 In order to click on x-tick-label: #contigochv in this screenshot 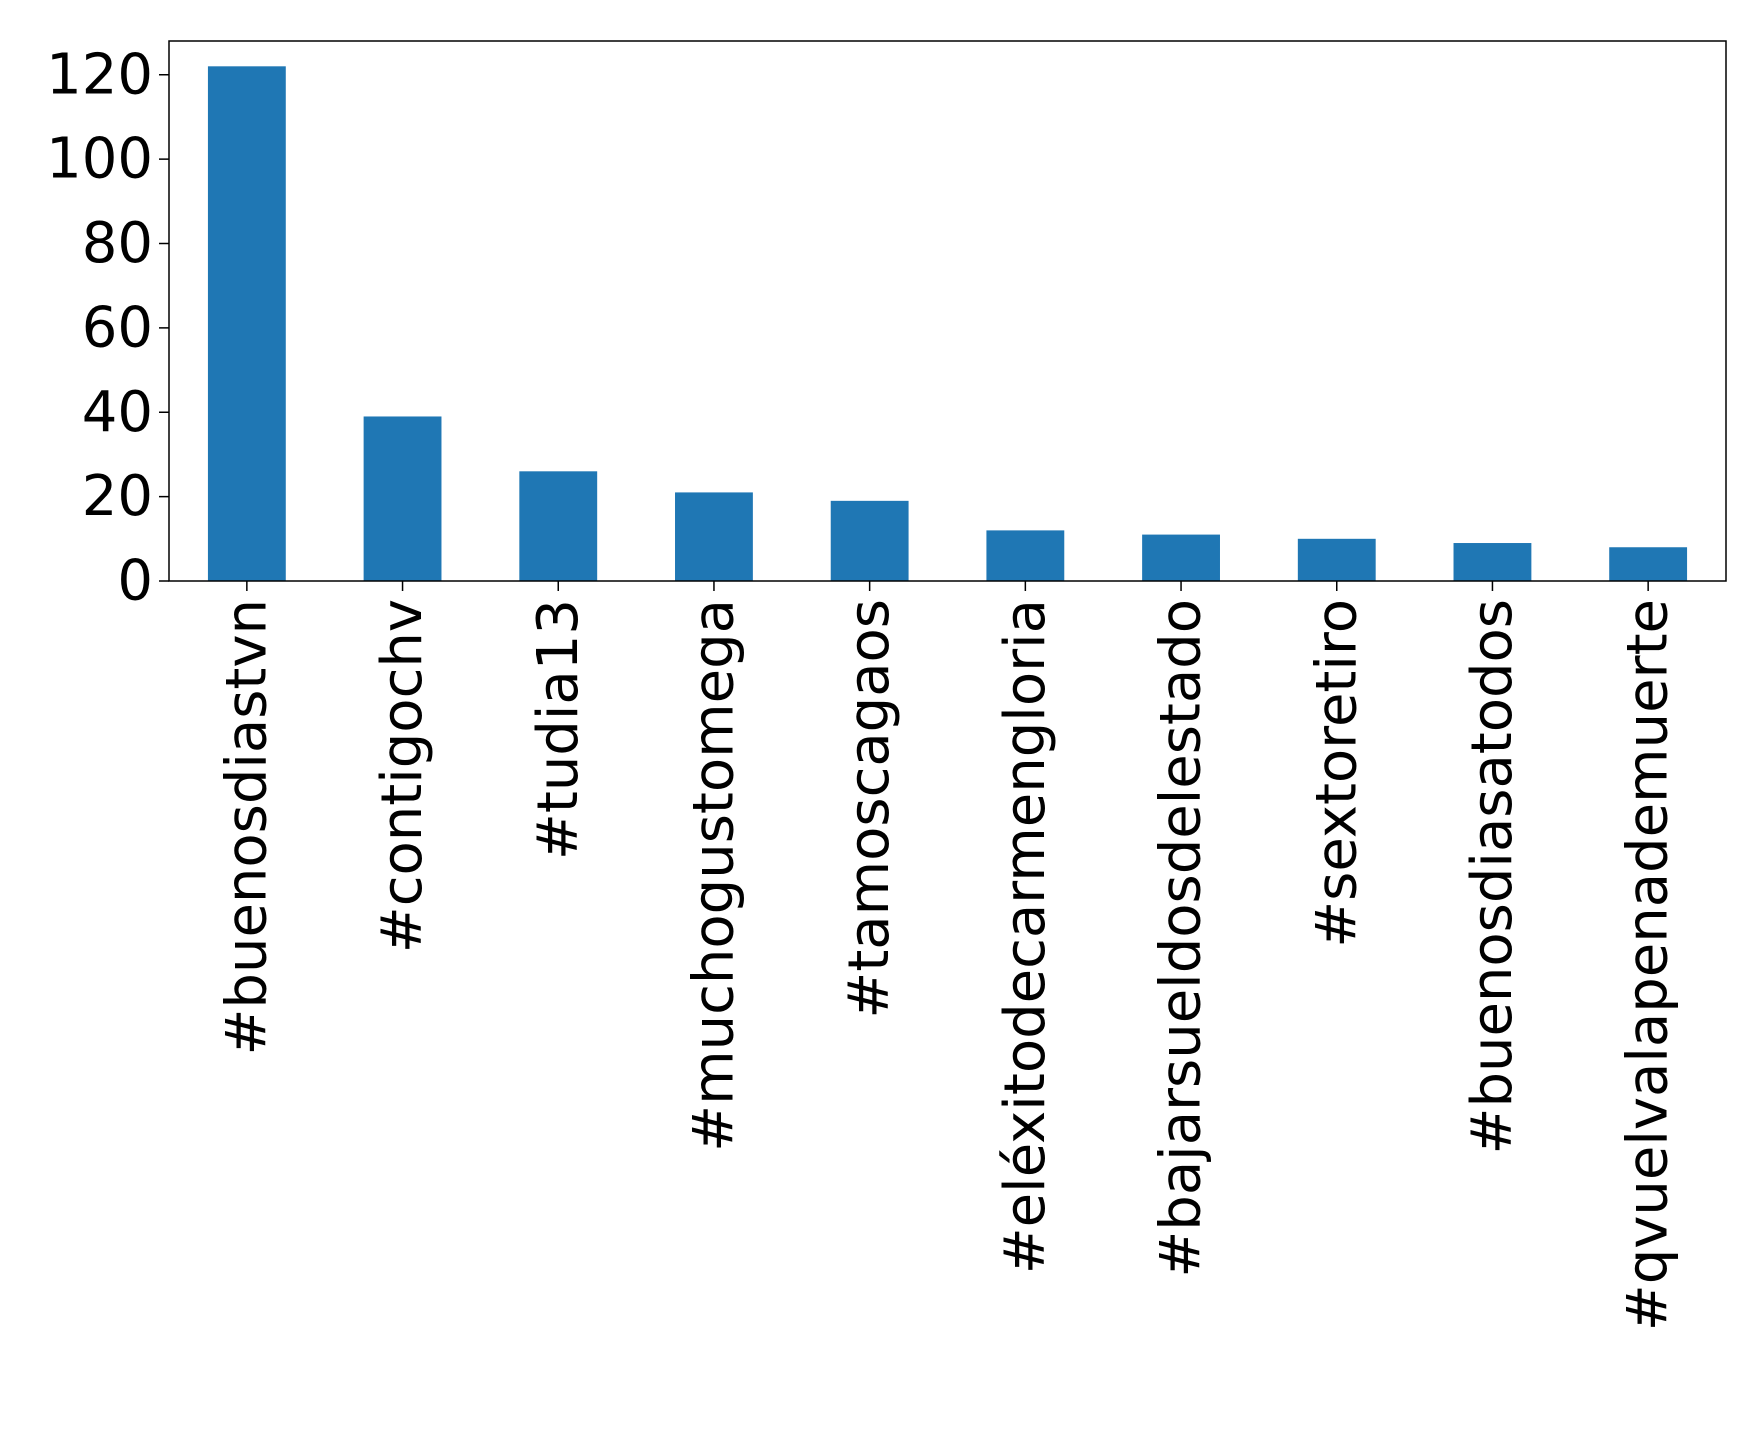, I will do `click(402, 776)`.